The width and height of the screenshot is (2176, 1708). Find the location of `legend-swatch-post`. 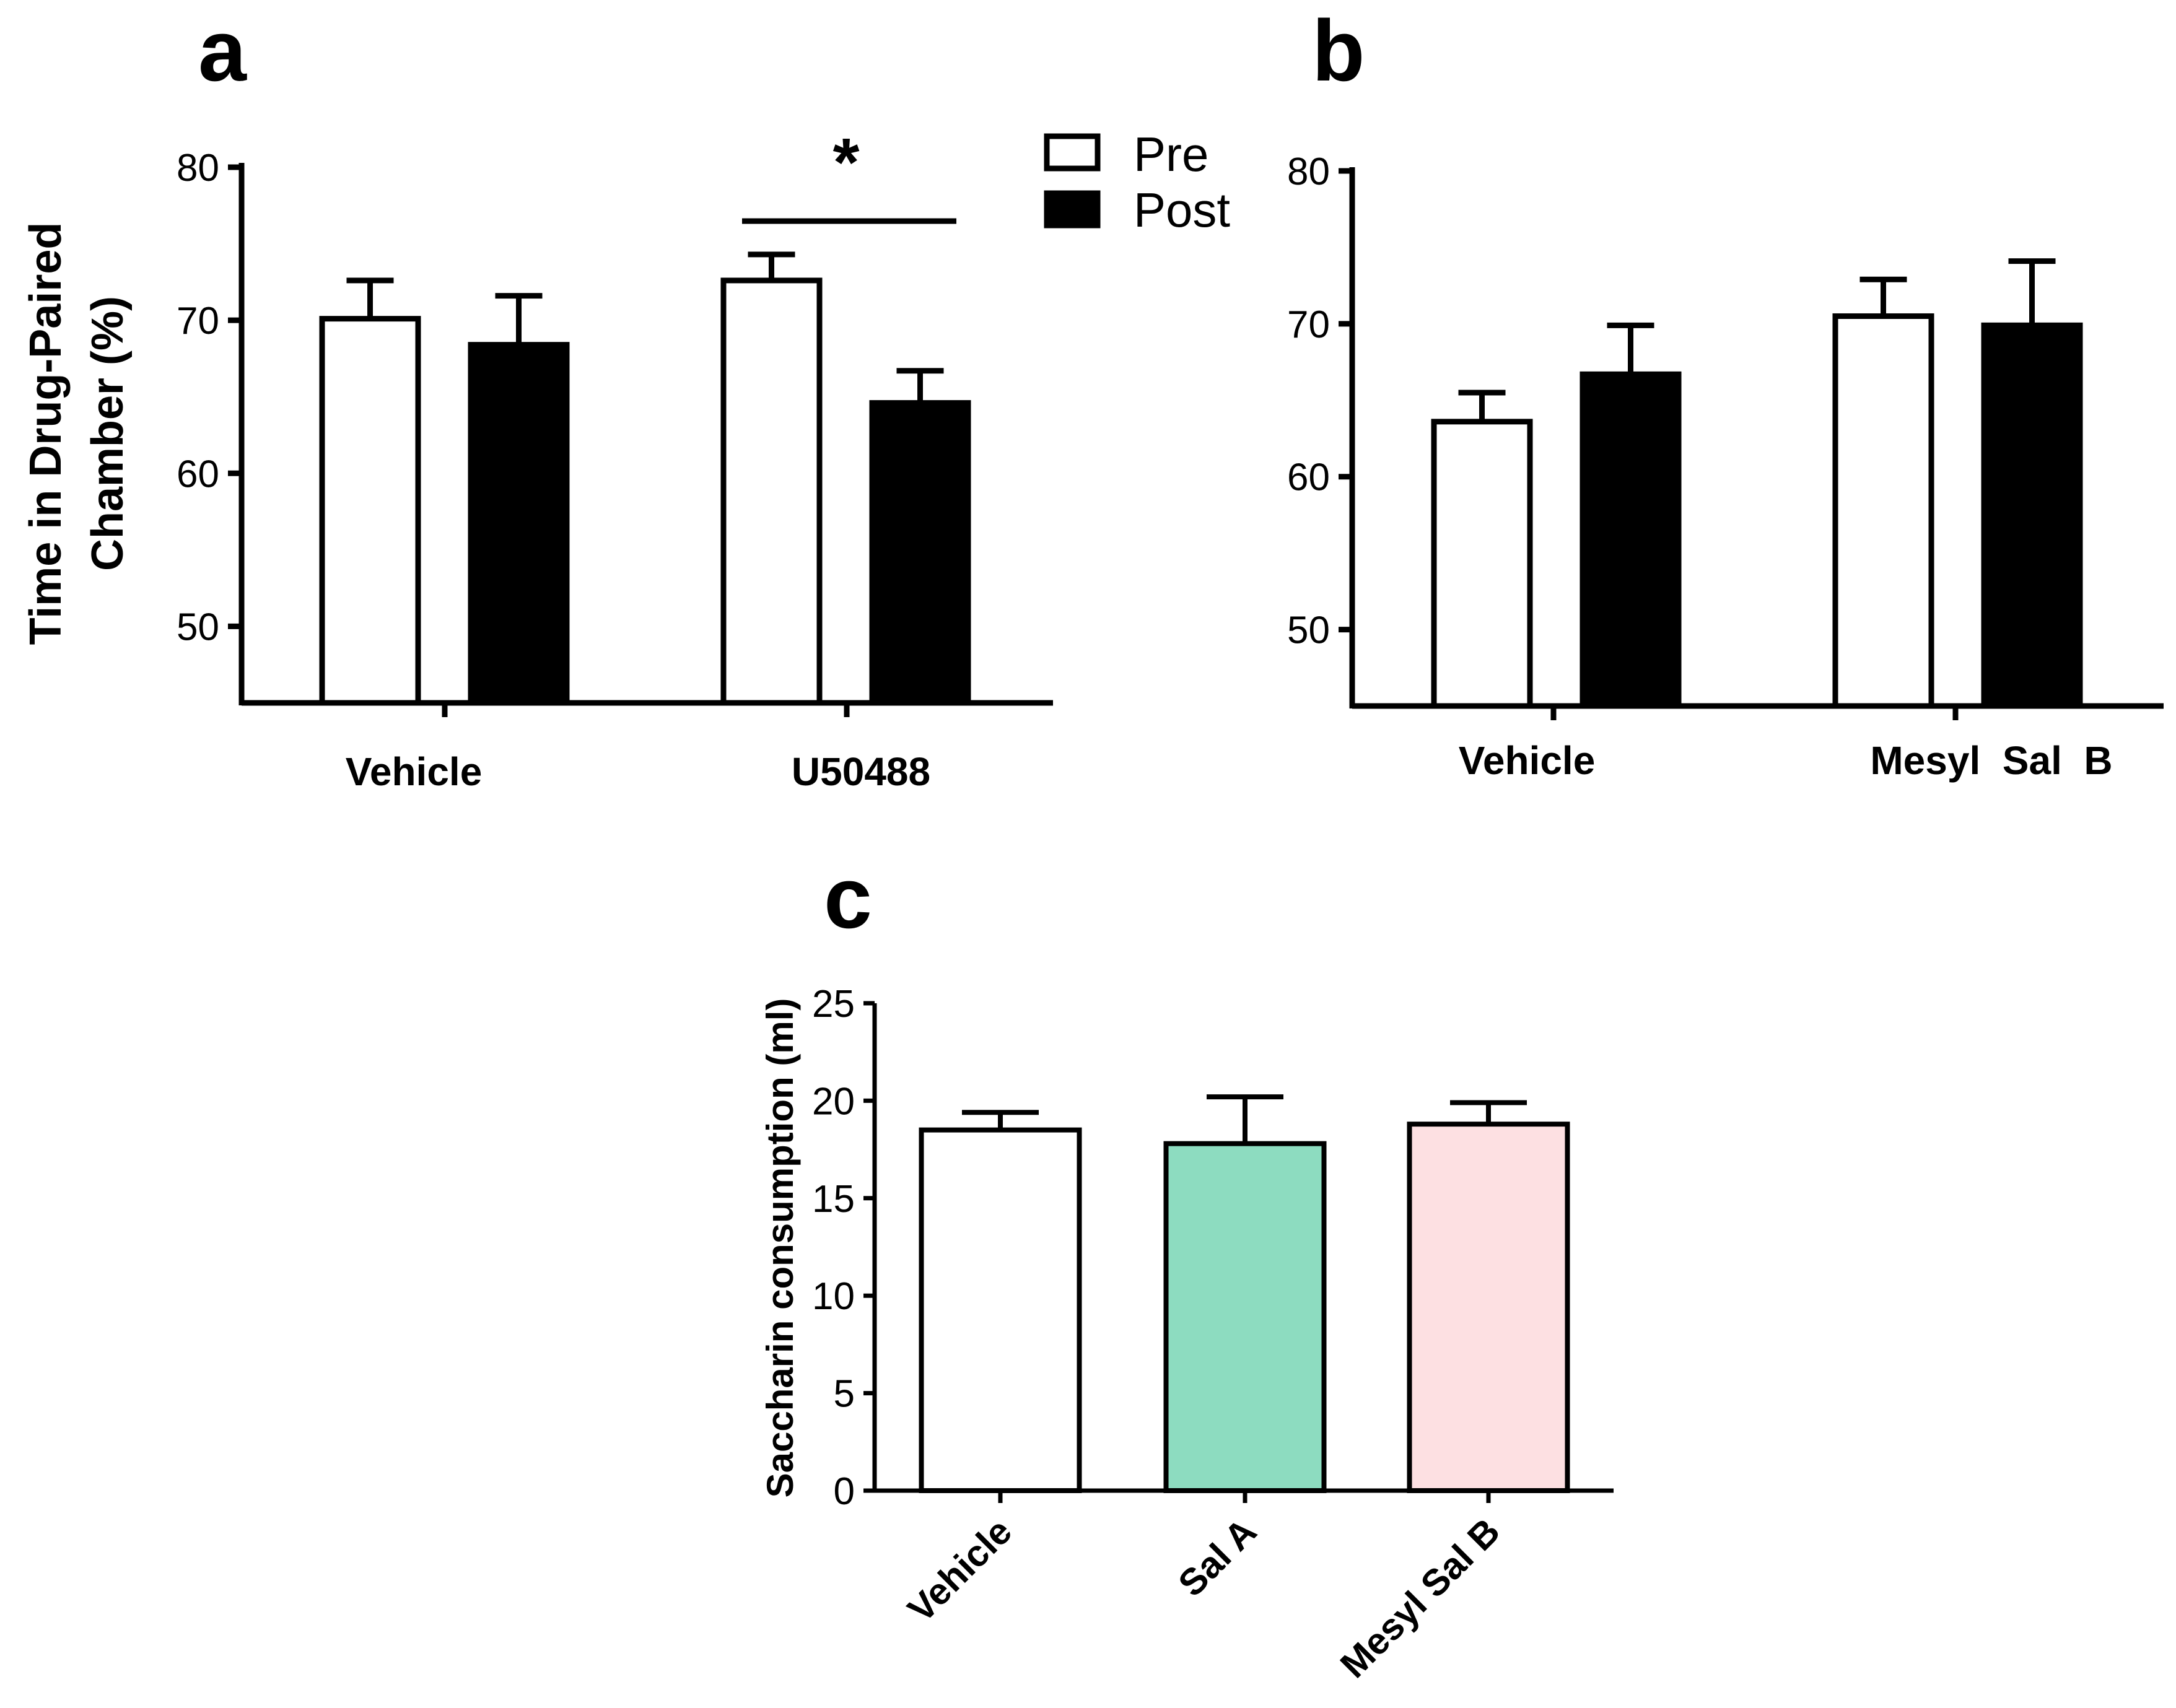

legend-swatch-post is located at coordinates (1072, 209).